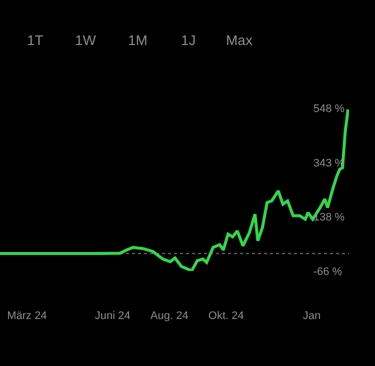  What do you see at coordinates (138, 40) in the screenshot?
I see `text: 1M` at bounding box center [138, 40].